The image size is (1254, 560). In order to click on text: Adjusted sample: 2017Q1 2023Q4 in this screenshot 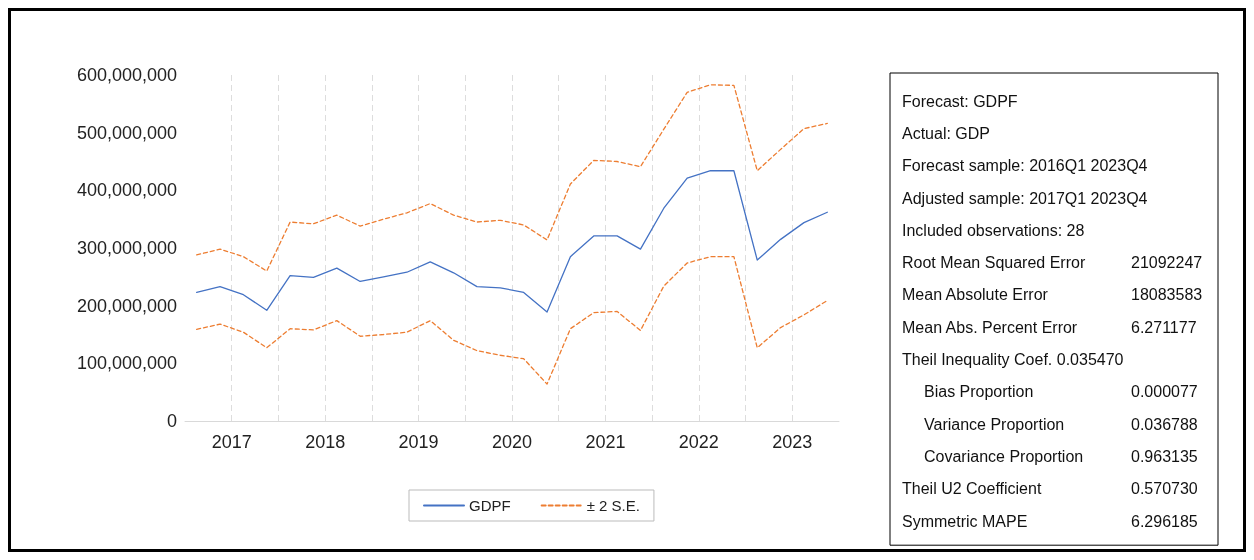, I will do `click(1025, 198)`.